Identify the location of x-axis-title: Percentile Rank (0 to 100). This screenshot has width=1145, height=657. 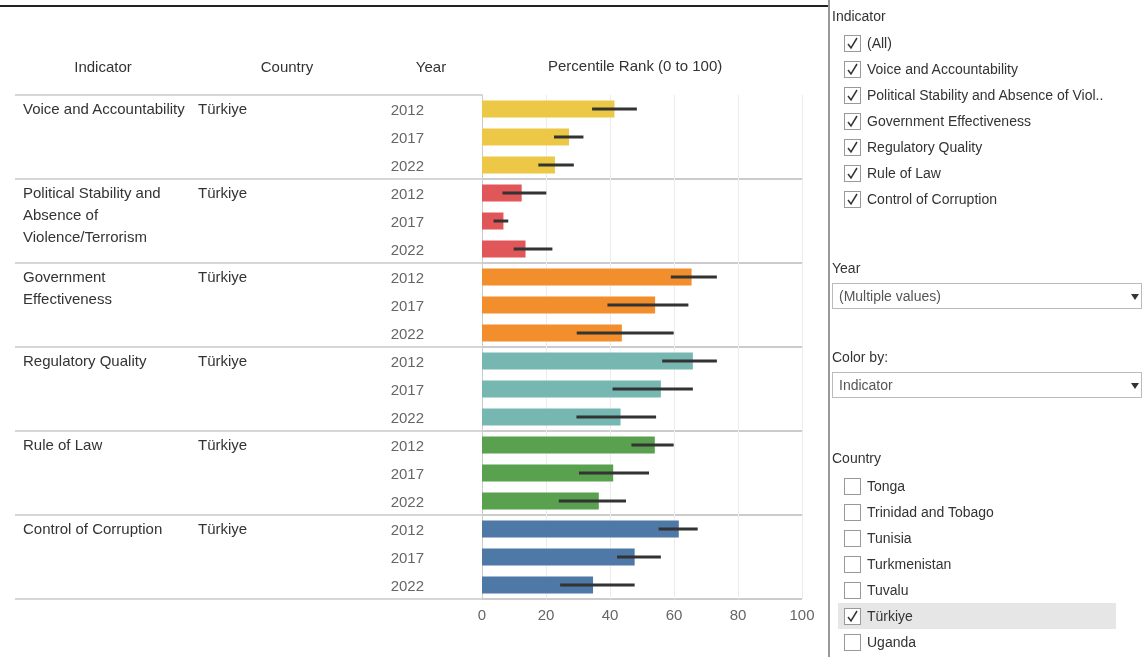
(635, 65).